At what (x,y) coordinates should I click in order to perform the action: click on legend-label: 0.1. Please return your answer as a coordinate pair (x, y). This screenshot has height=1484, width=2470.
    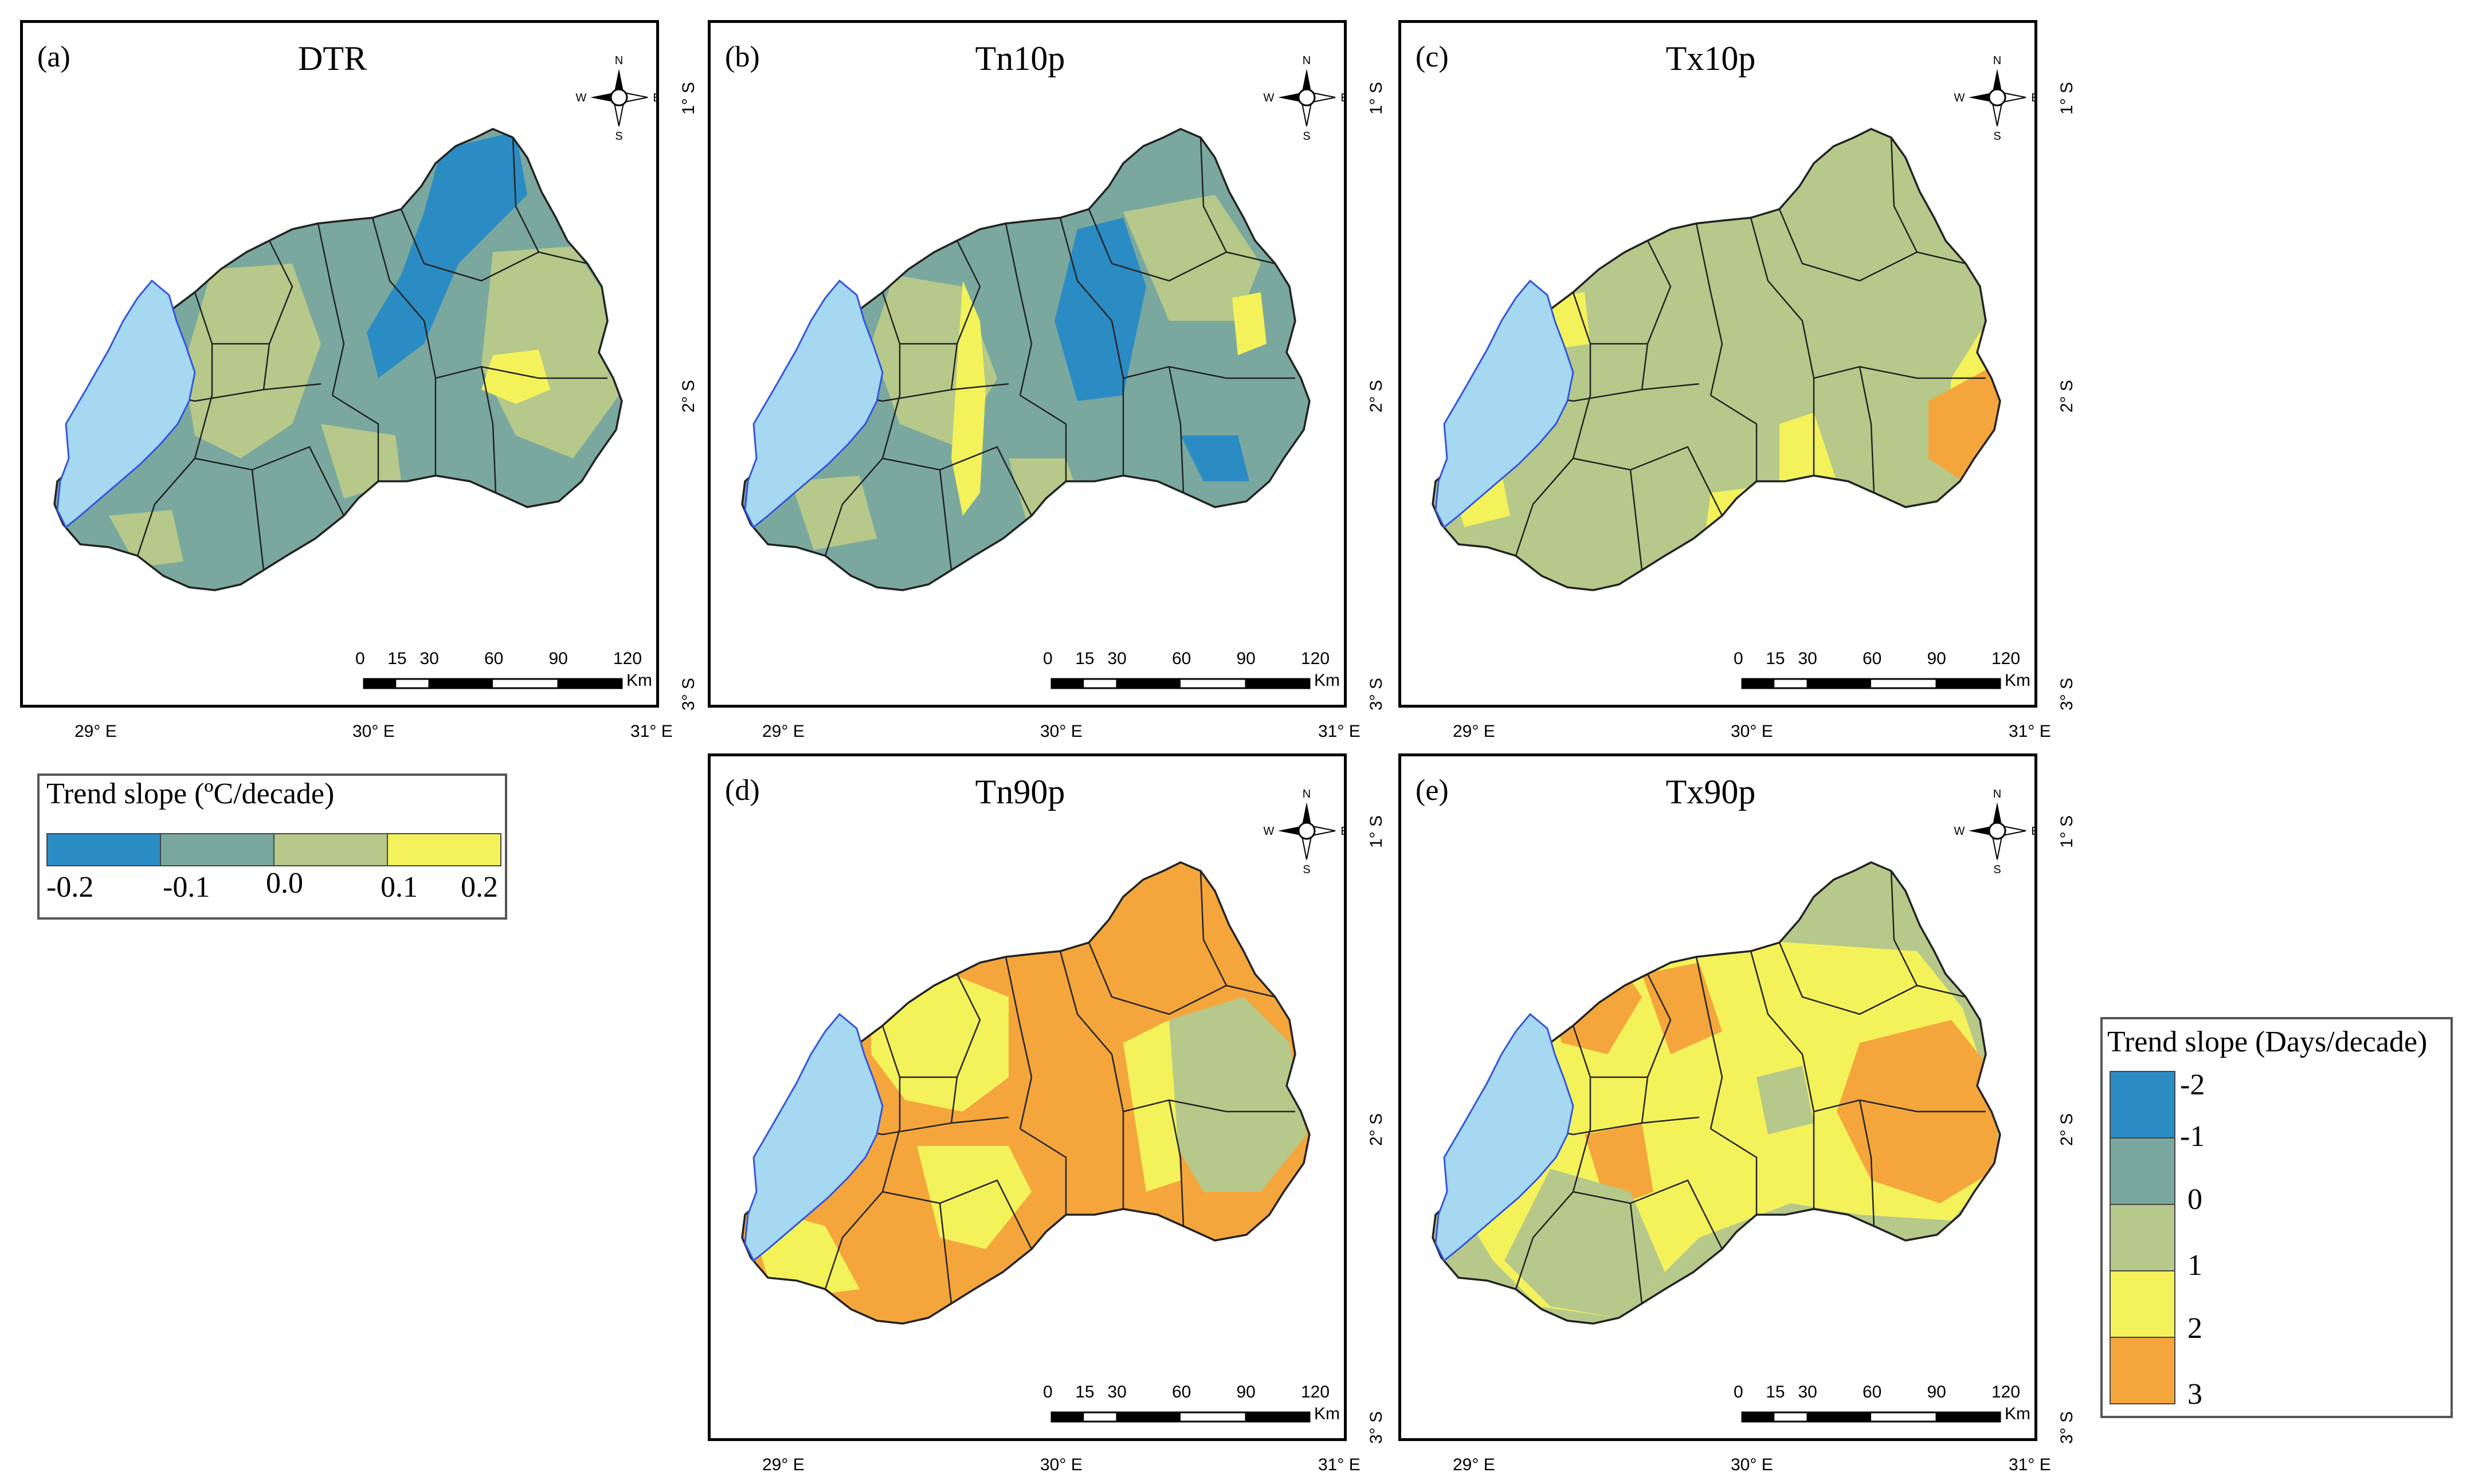
    Looking at the image, I should click on (399, 888).